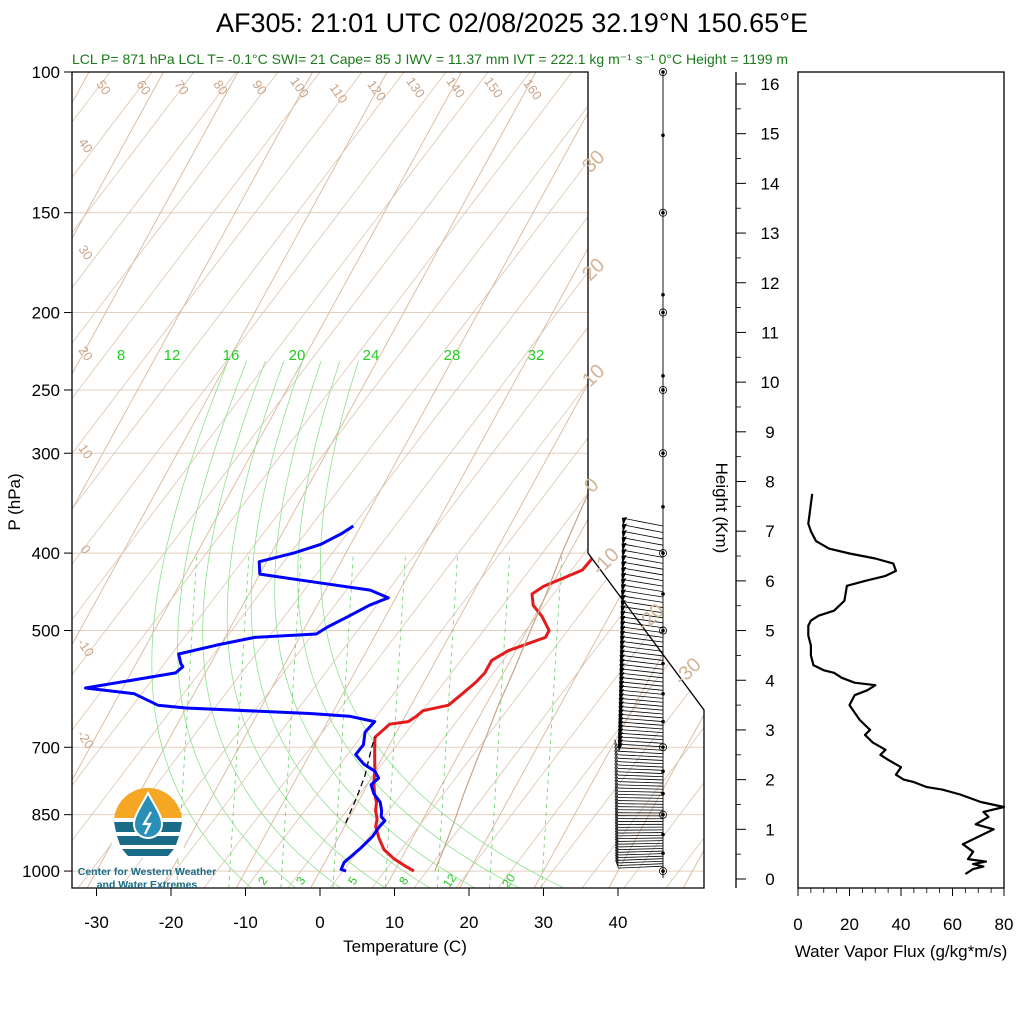 This screenshot has width=1024, height=1024. What do you see at coordinates (593, 269) in the screenshot?
I see `isotherm-label: 20` at bounding box center [593, 269].